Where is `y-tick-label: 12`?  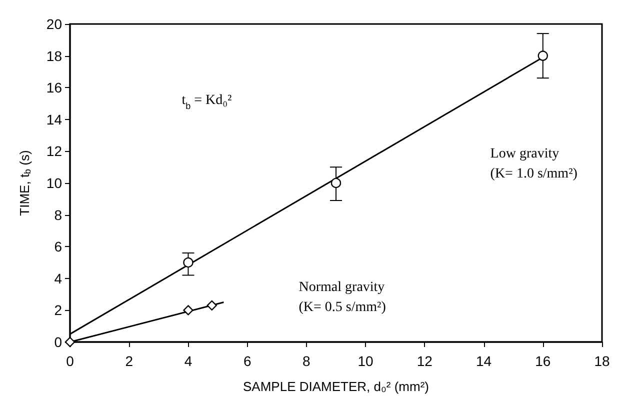
y-tick-label: 12 is located at coordinates (54, 151).